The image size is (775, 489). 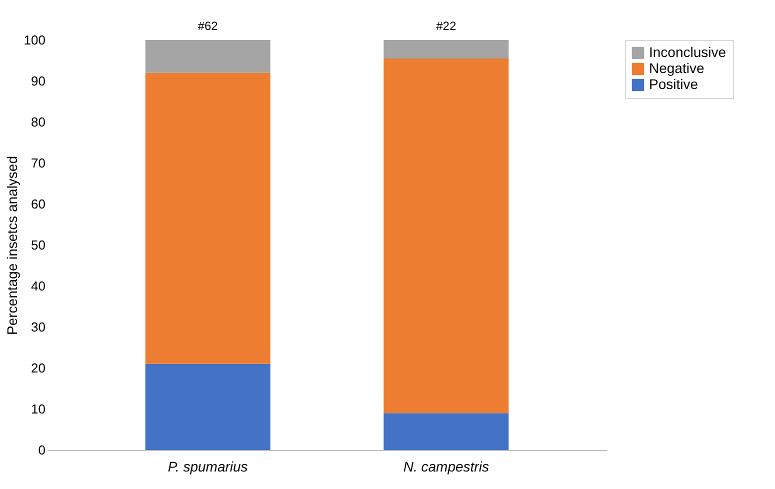 What do you see at coordinates (38, 368) in the screenshot?
I see `y-tick-label: 20` at bounding box center [38, 368].